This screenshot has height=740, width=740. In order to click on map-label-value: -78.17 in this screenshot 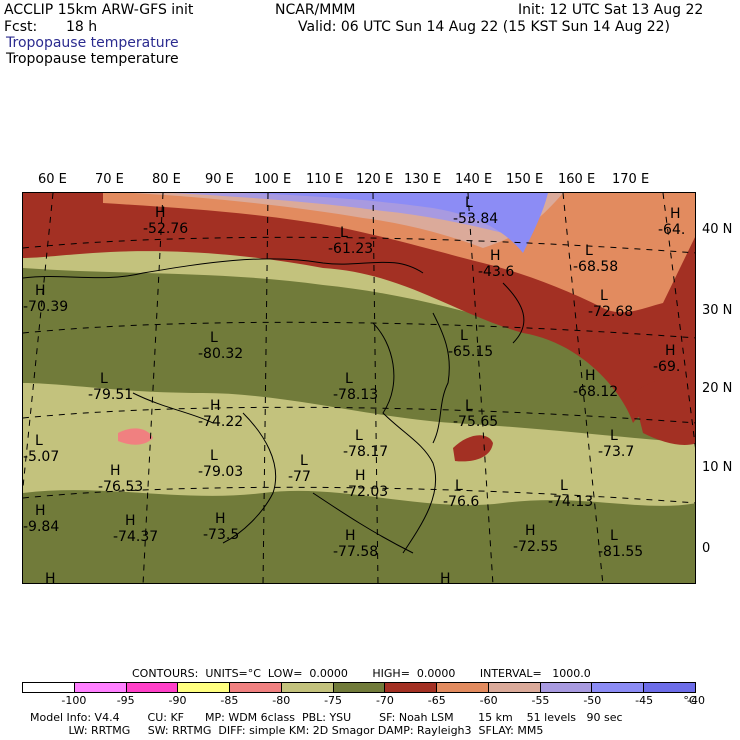, I will do `click(365, 452)`.